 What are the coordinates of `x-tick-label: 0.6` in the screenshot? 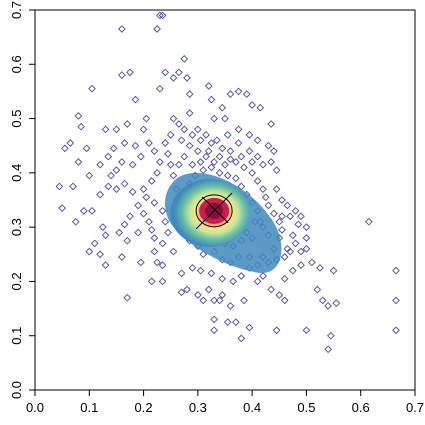 It's located at (361, 407).